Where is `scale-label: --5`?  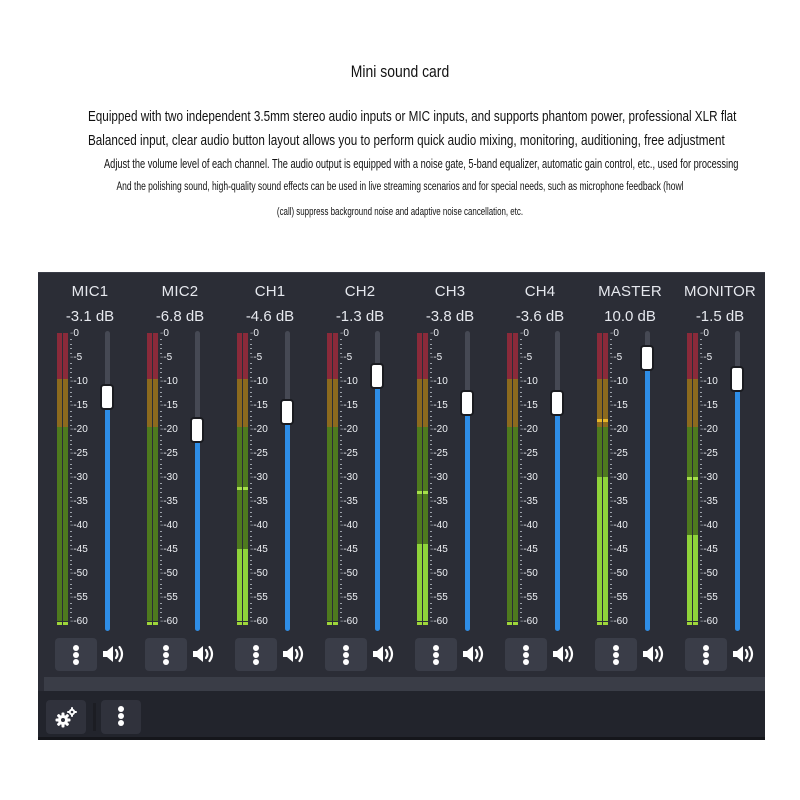 scale-label: --5 is located at coordinates (706, 357).